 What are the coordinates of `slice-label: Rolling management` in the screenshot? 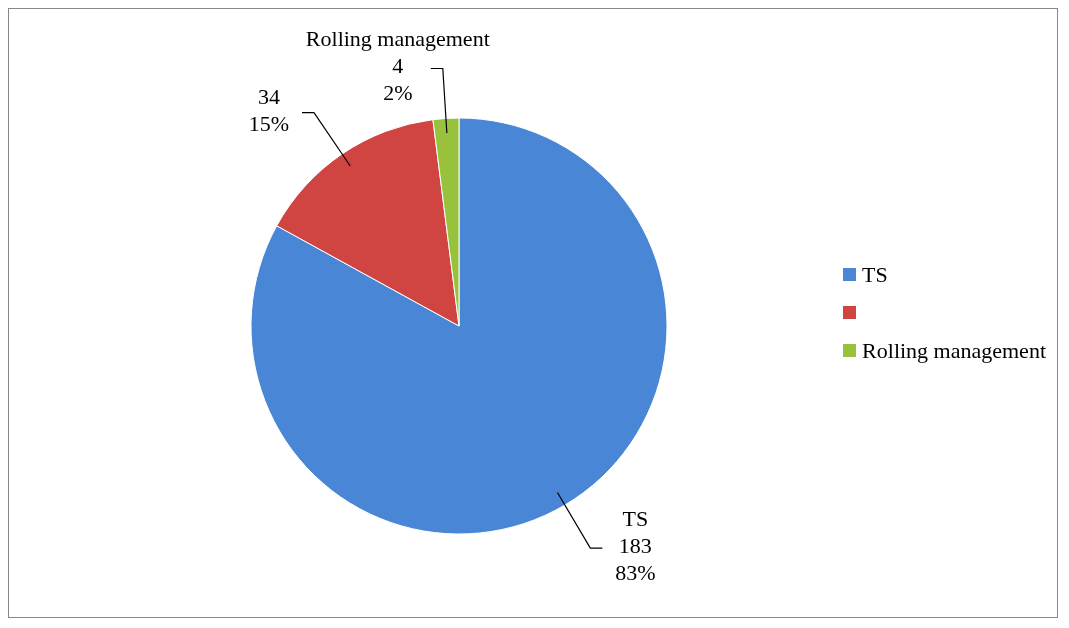 It's located at (397, 39).